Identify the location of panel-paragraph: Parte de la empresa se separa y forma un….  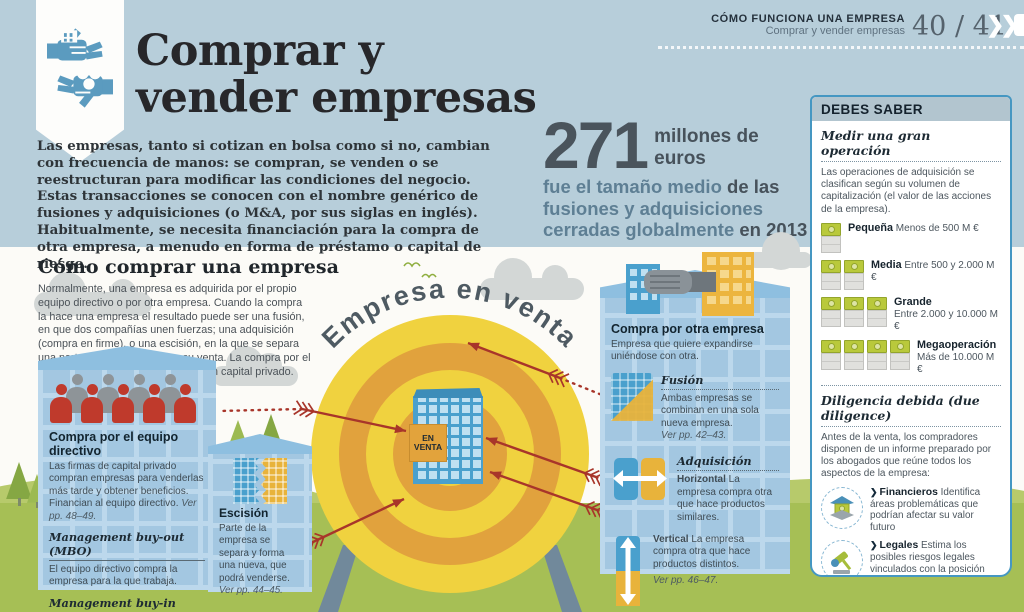
(260, 560).